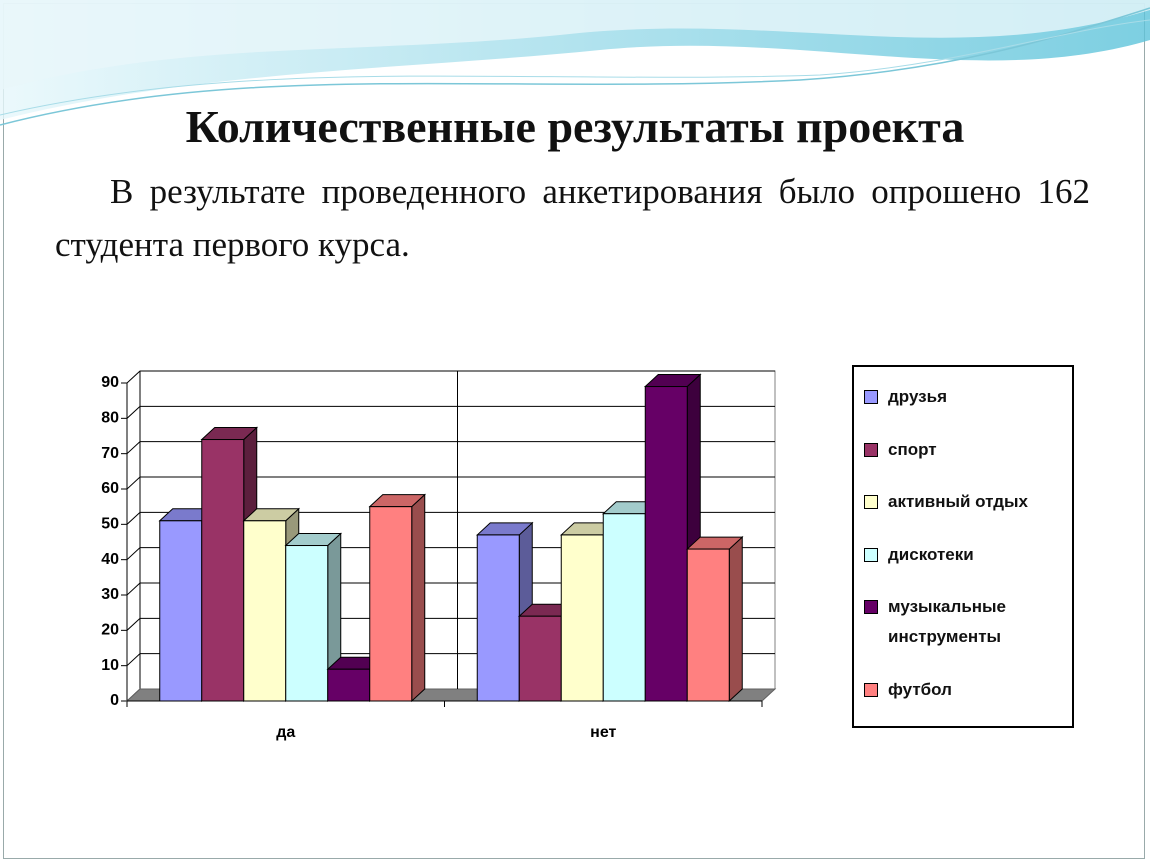 Image resolution: width=1150 pixels, height=864 pixels. I want to click on legend-entry: друзья, so click(965, 397).